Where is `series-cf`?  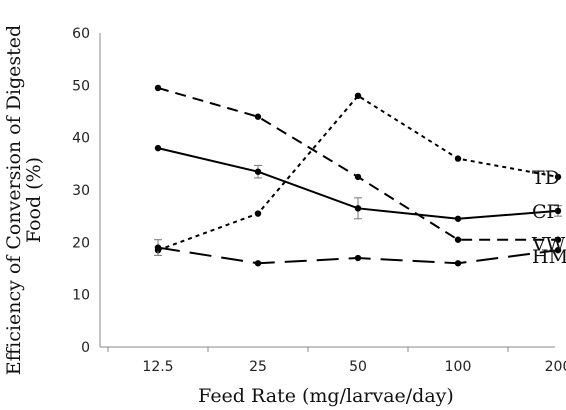
series-cf is located at coordinates (358, 183).